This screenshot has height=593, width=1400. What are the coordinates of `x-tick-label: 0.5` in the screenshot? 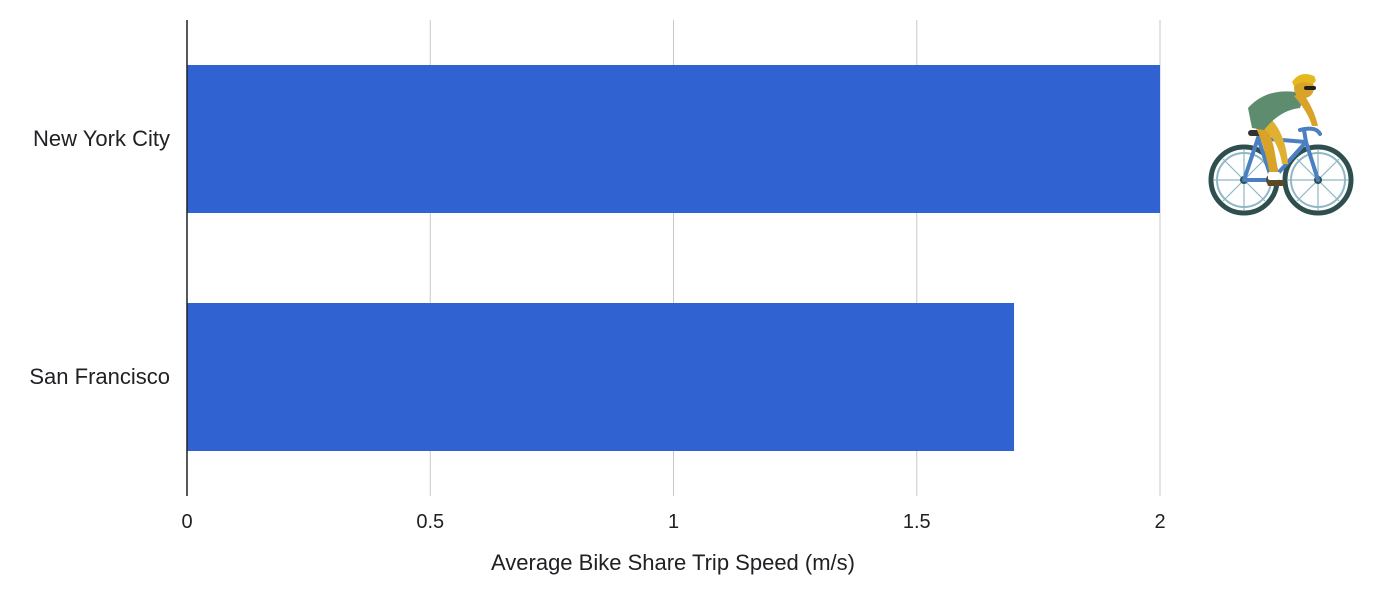 It's located at (430, 522).